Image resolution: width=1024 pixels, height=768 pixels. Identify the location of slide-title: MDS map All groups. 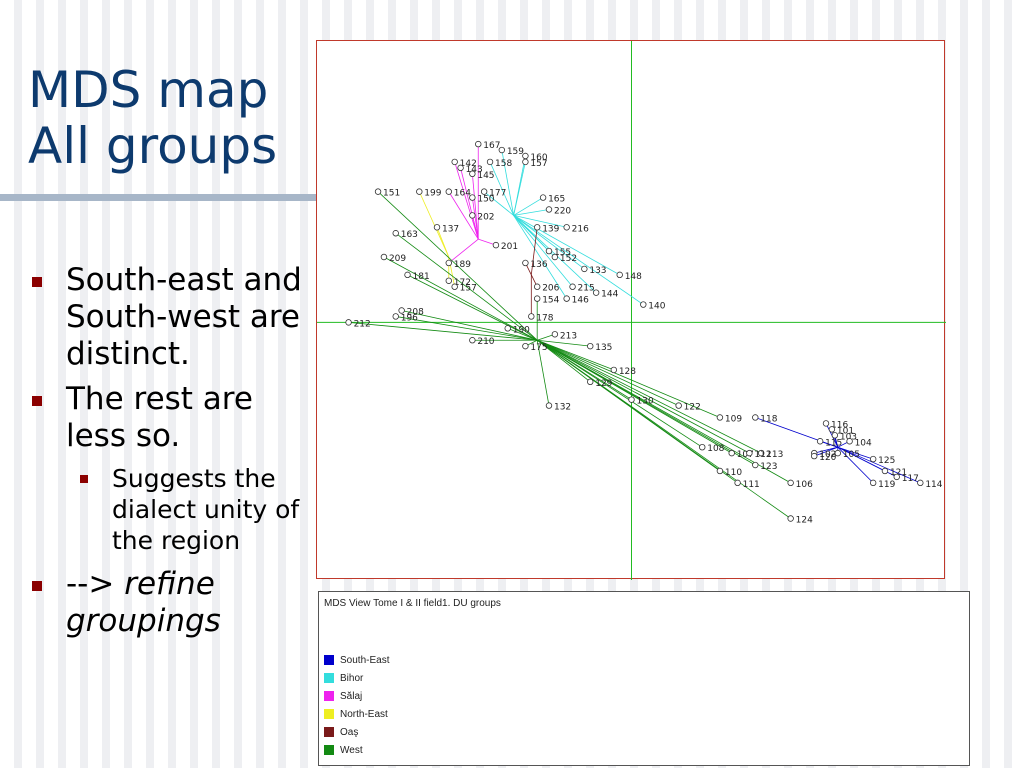
(173, 118).